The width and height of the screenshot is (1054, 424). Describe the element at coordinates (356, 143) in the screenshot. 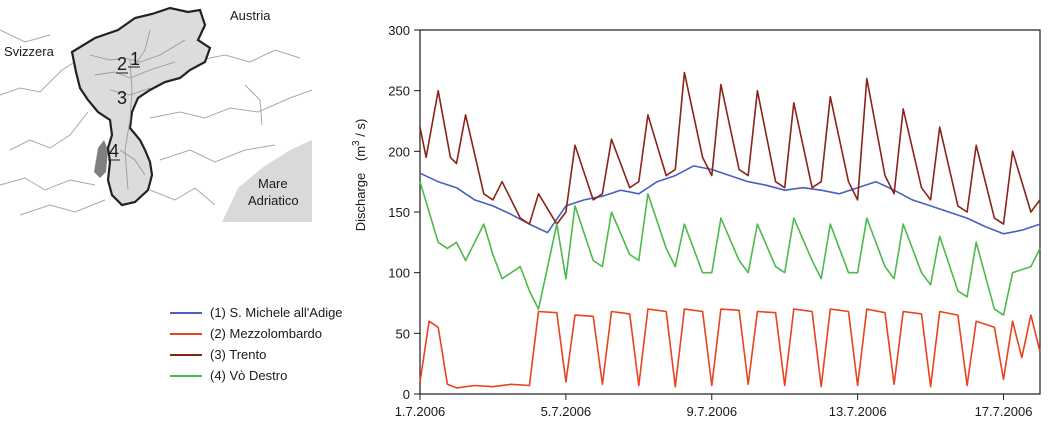

I see `y-label-unit-sup: 3` at that location.